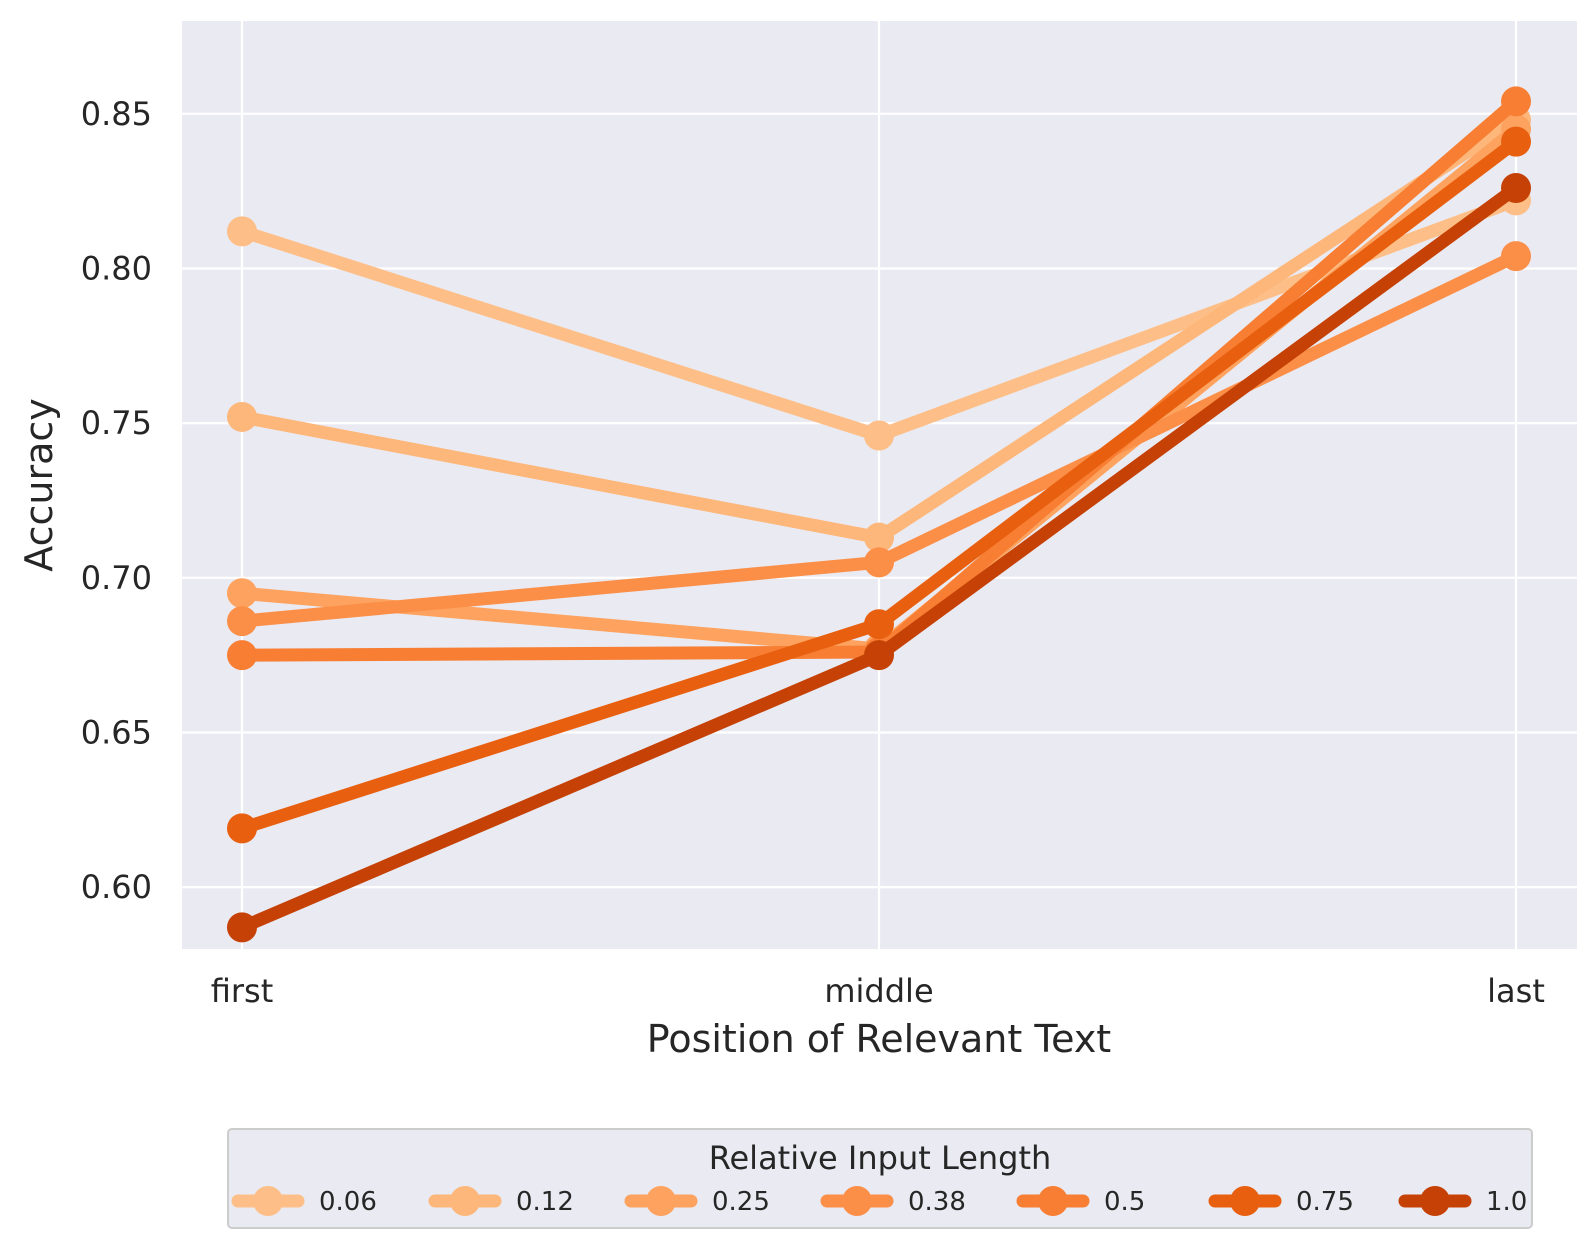  What do you see at coordinates (116, 268) in the screenshot?
I see `y-tick-label: 0.80` at bounding box center [116, 268].